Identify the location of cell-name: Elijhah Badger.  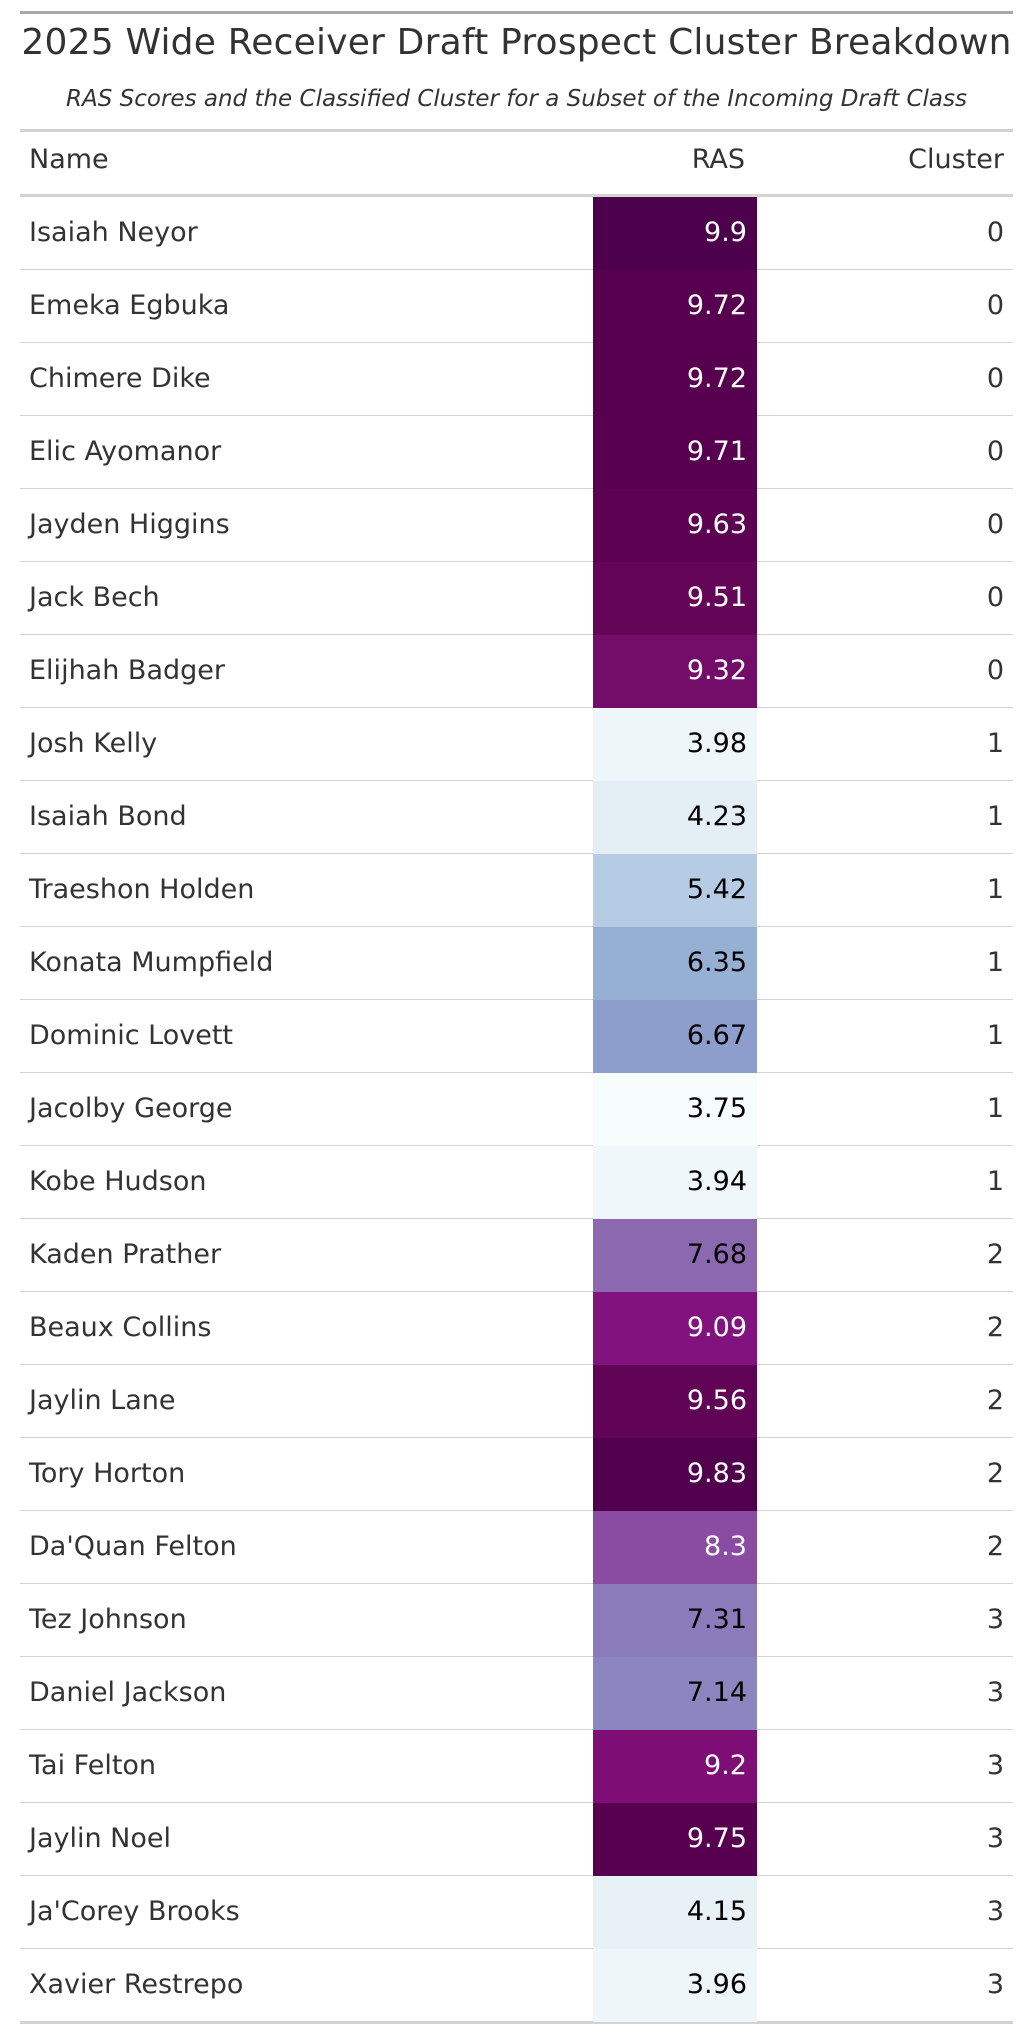
(127, 670).